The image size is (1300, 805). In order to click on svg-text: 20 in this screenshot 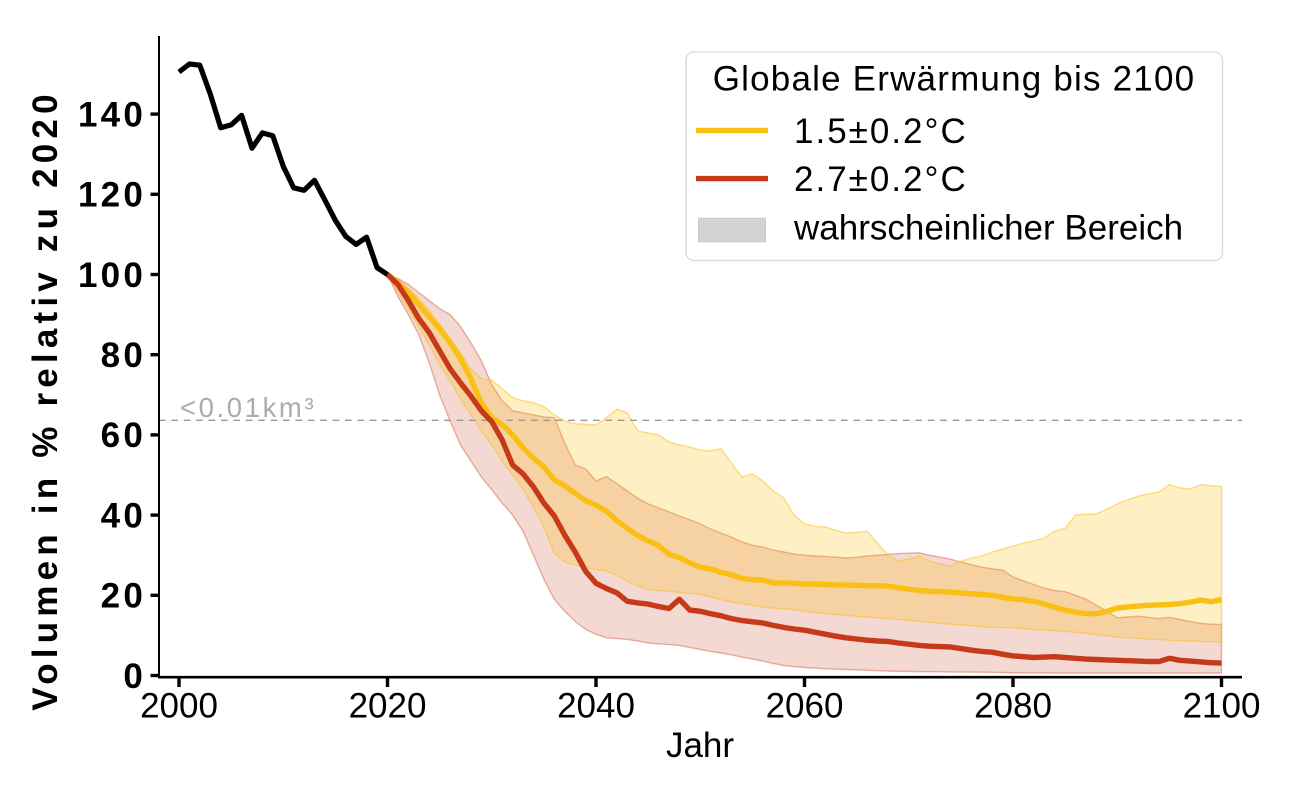, I will do `click(123, 596)`.